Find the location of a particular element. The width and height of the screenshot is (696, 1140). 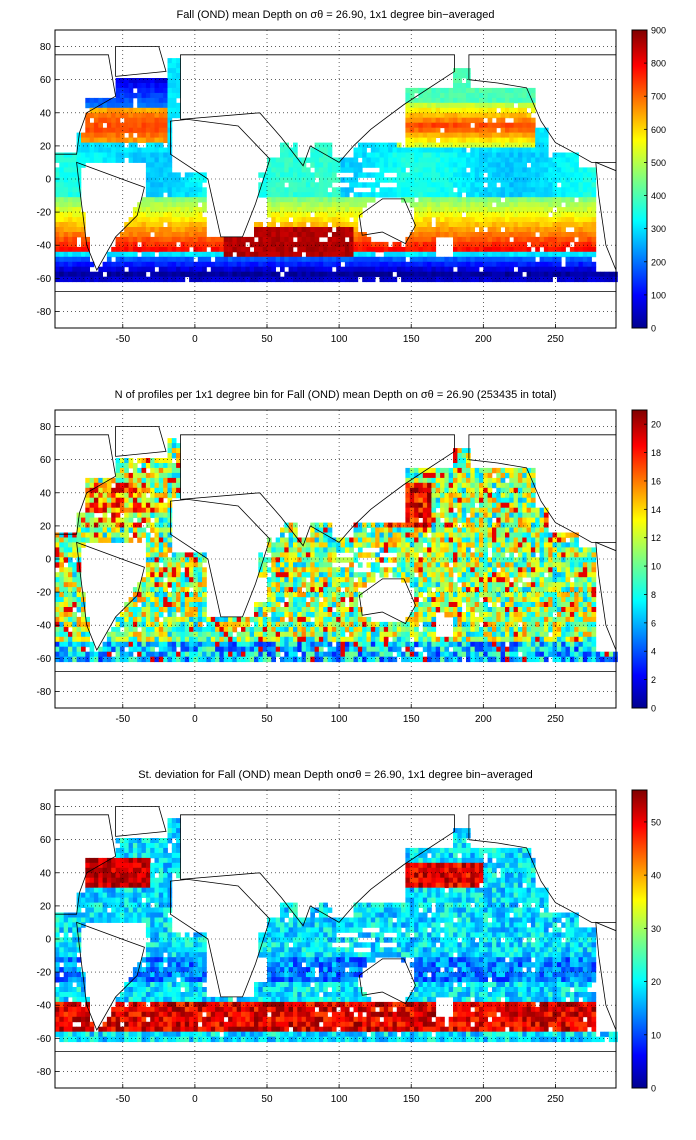

colorbar-tick-label: 600 is located at coordinates (658, 130).